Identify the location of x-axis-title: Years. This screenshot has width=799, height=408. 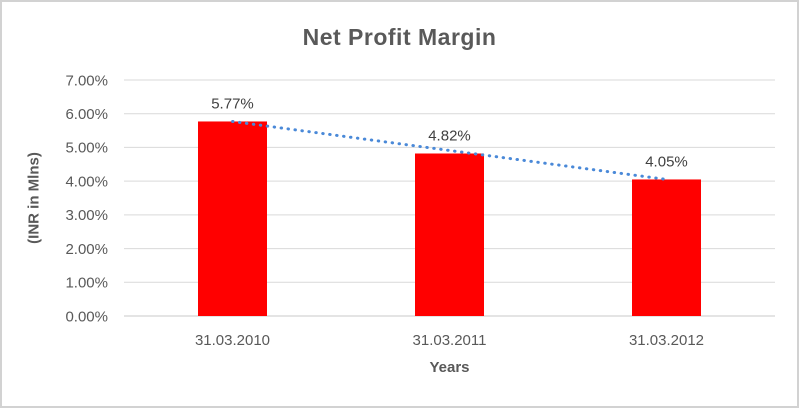
(449, 367).